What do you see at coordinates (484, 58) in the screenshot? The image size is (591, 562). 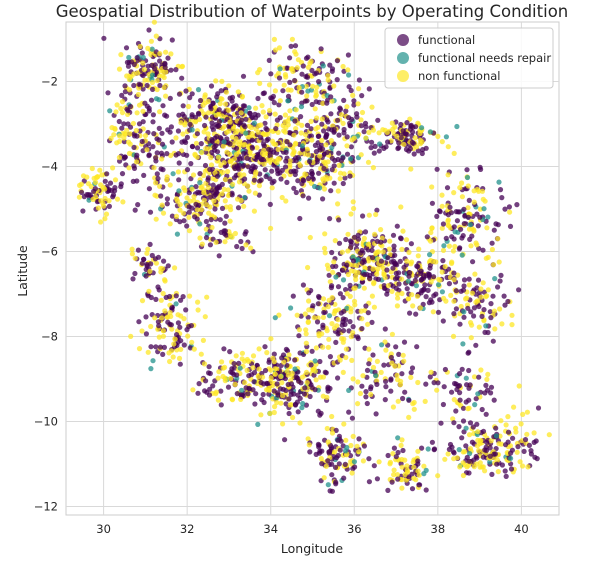 I see `legend-label: functional needs repair` at bounding box center [484, 58].